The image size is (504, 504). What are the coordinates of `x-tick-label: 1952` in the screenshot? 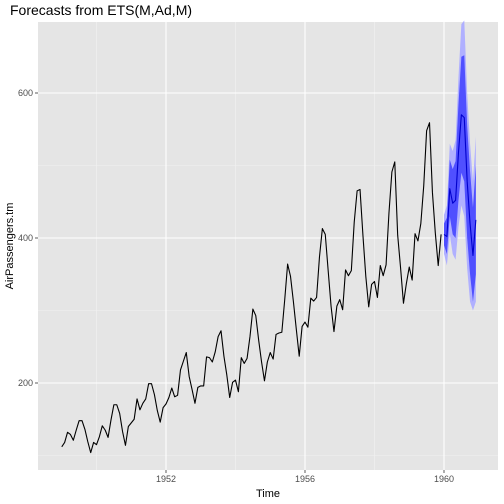 It's located at (166, 479).